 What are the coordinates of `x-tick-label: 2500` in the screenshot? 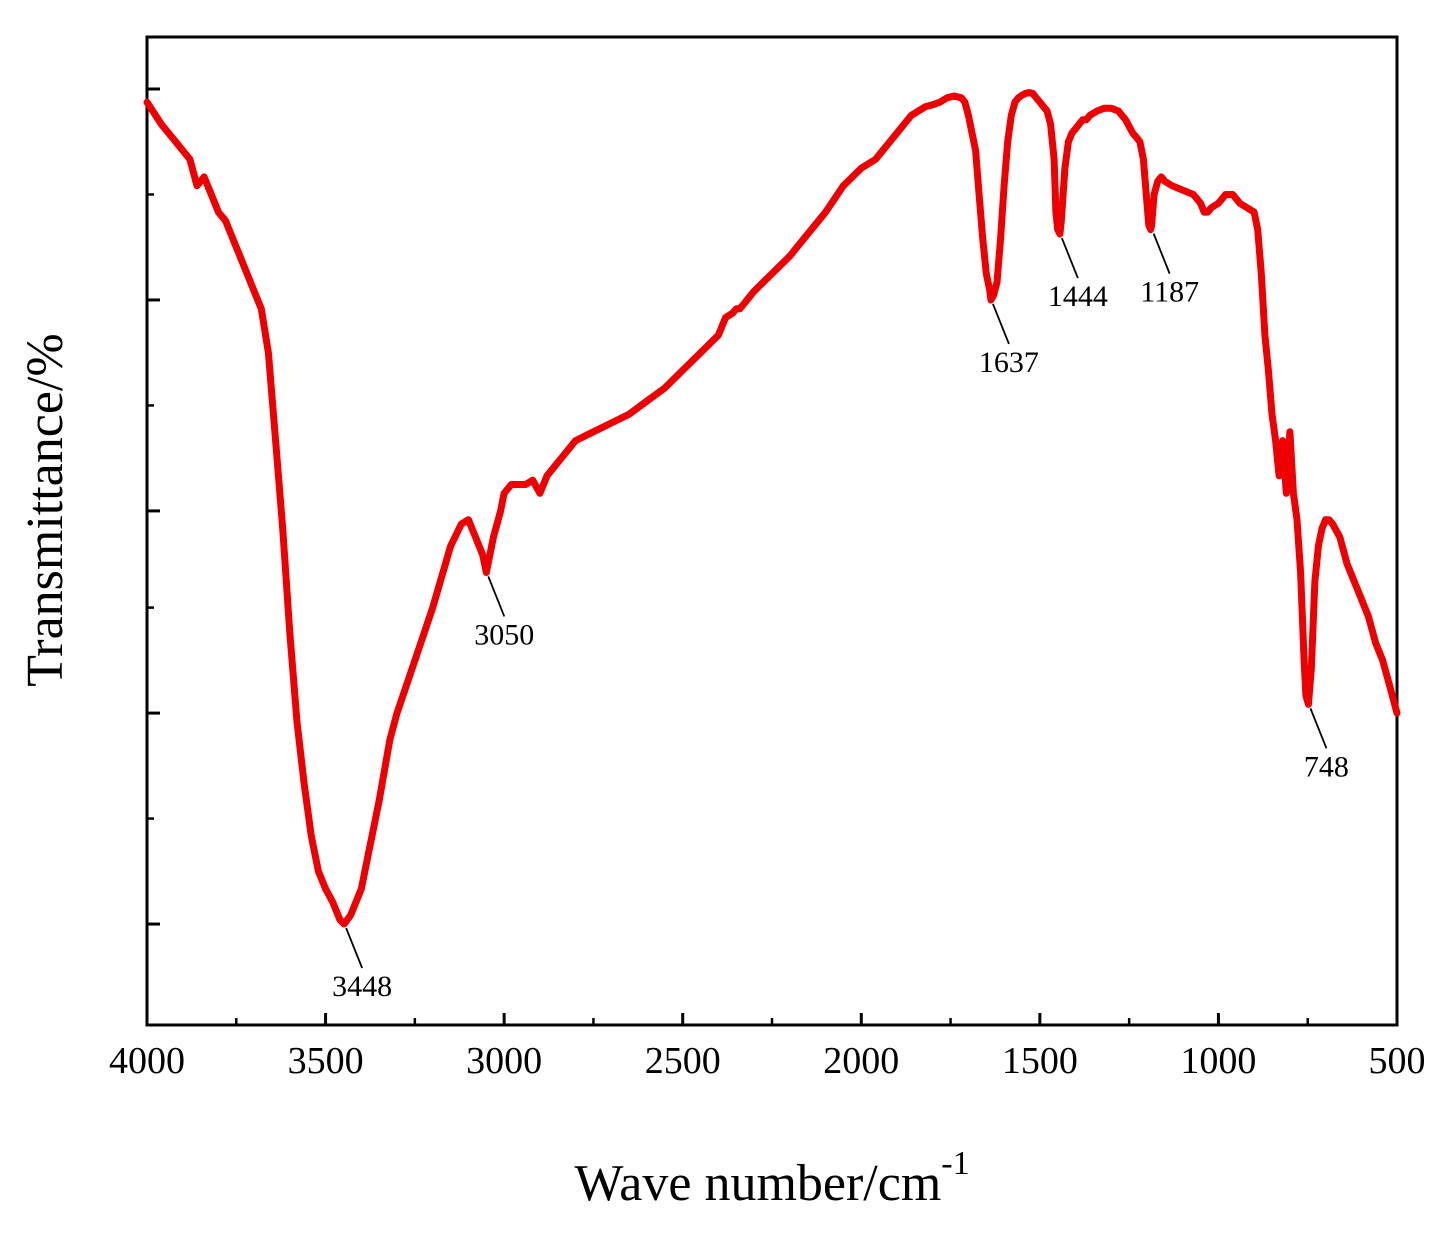 It's located at (683, 1061).